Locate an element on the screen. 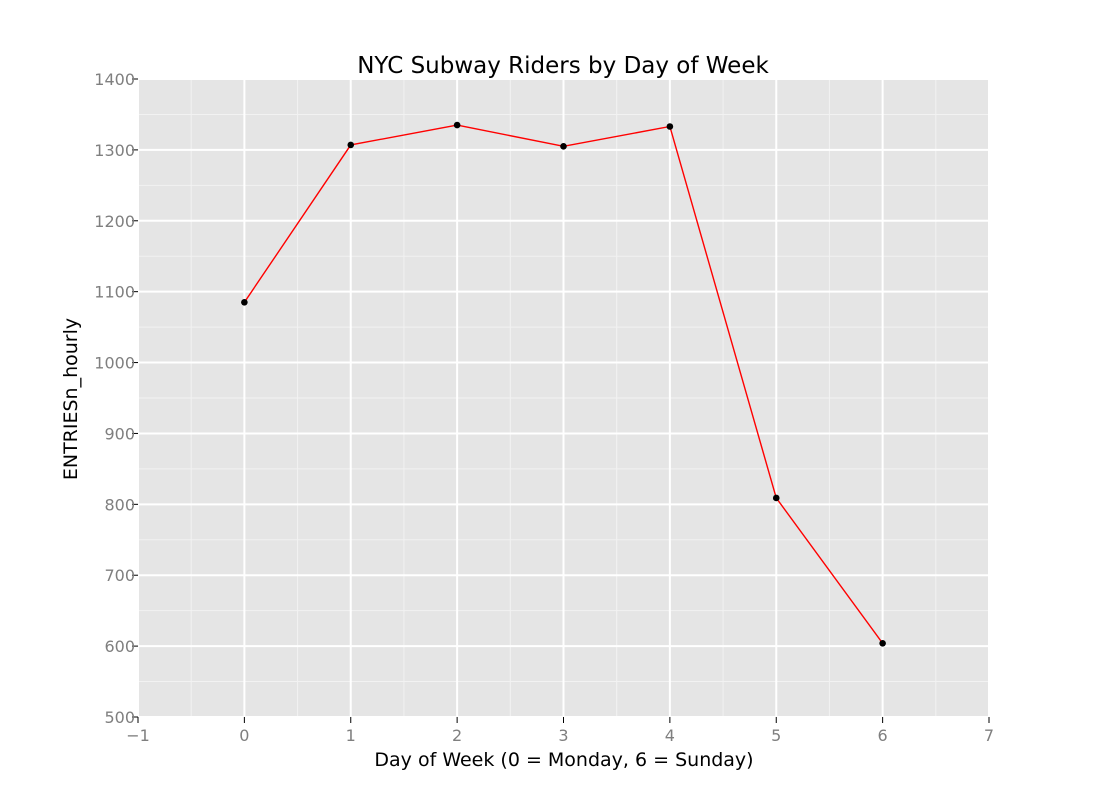 This screenshot has height=797, width=1100. y-axis-label: ENTRIESn_hourly is located at coordinates (71, 399).